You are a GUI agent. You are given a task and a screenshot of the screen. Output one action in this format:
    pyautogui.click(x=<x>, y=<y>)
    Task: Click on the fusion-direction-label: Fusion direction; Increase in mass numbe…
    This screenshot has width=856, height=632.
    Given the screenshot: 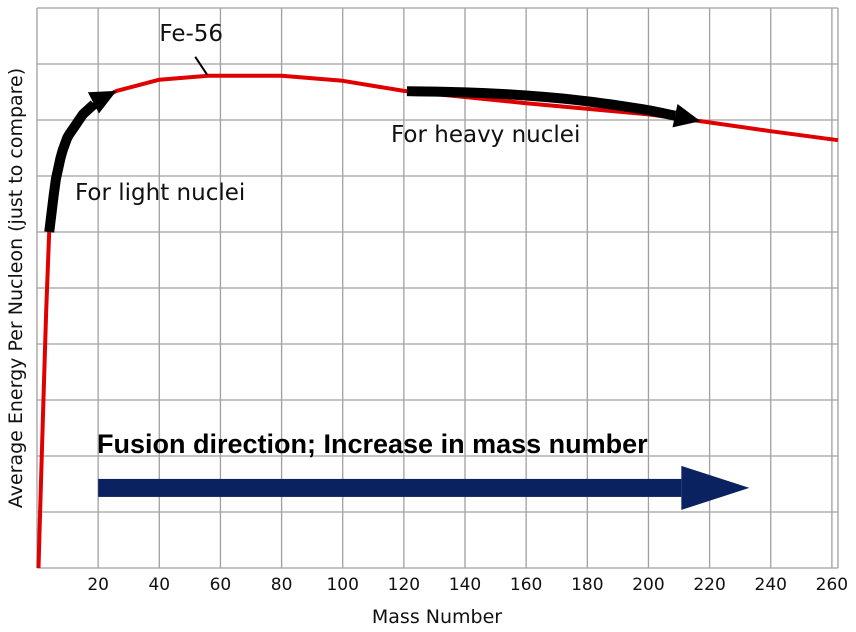 What is the action you would take?
    pyautogui.click(x=372, y=444)
    